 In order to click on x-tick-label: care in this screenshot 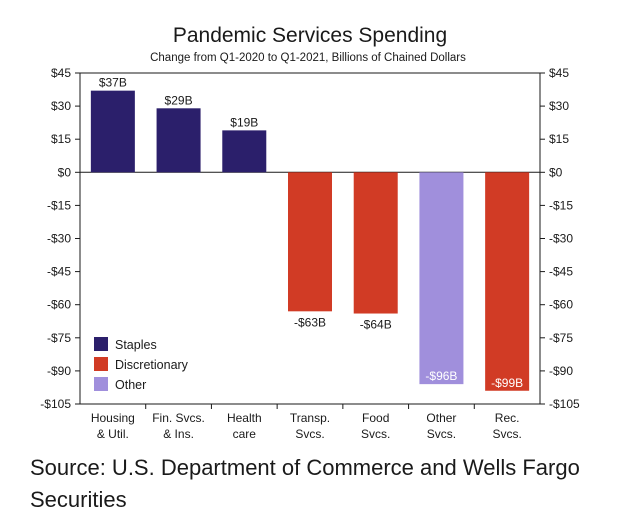, I will do `click(245, 434)`.